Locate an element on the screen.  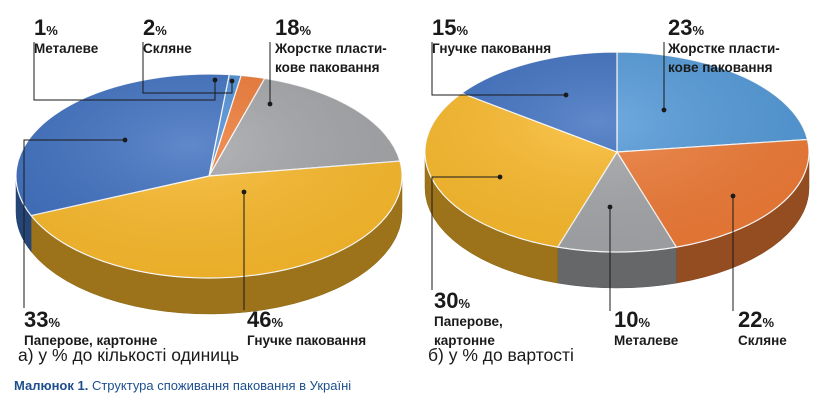
data-label-value: 23% is located at coordinates (686, 27).